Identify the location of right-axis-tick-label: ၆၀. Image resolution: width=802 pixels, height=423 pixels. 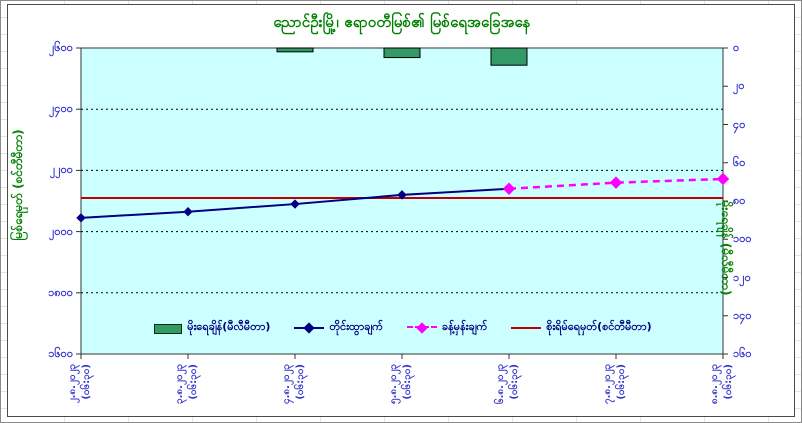
(739, 162).